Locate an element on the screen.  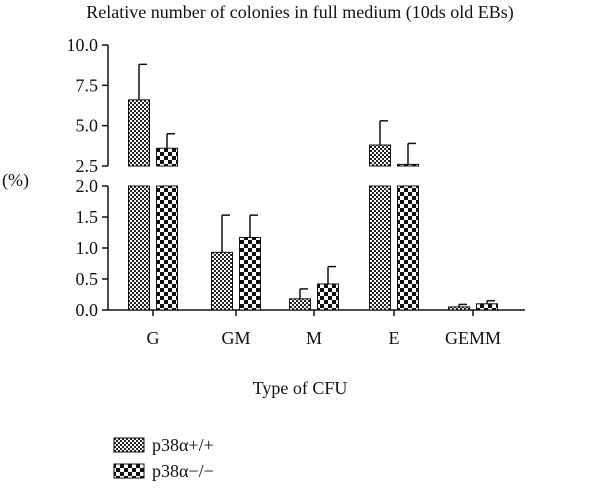
y-tick-label: 2.0 is located at coordinates (87, 186).